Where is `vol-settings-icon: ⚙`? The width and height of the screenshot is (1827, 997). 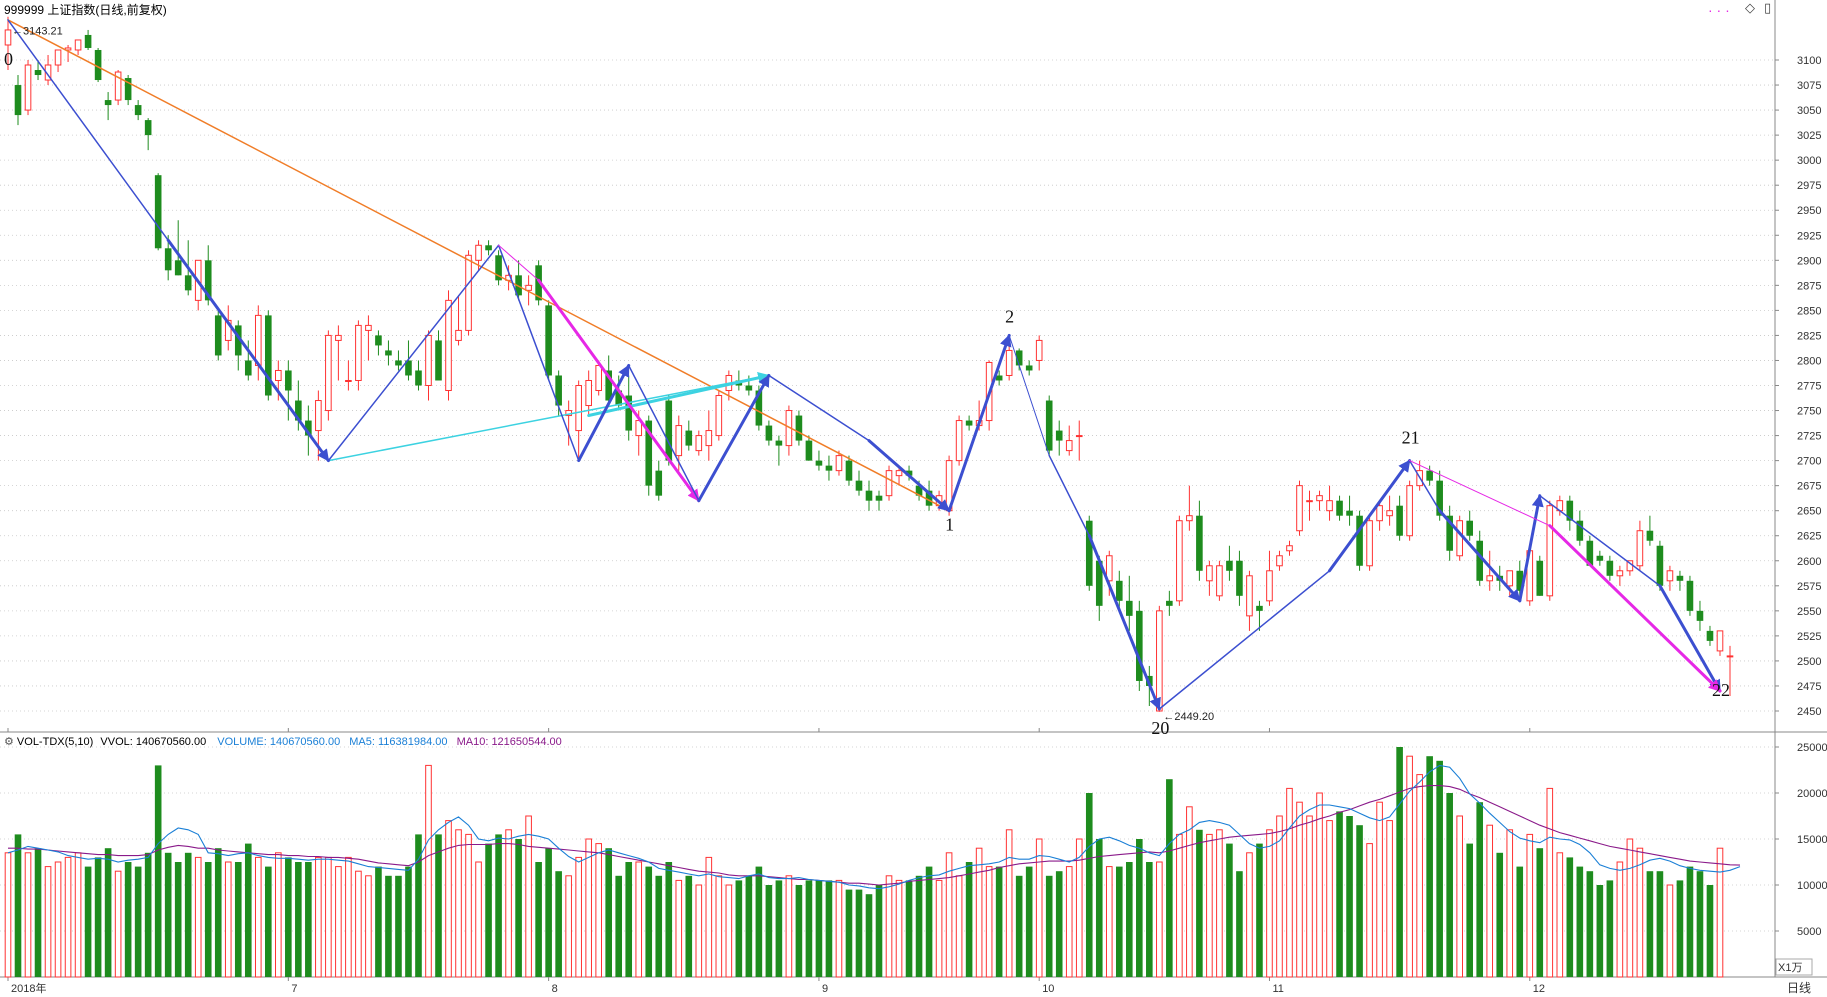
vol-settings-icon: ⚙ is located at coordinates (10, 742).